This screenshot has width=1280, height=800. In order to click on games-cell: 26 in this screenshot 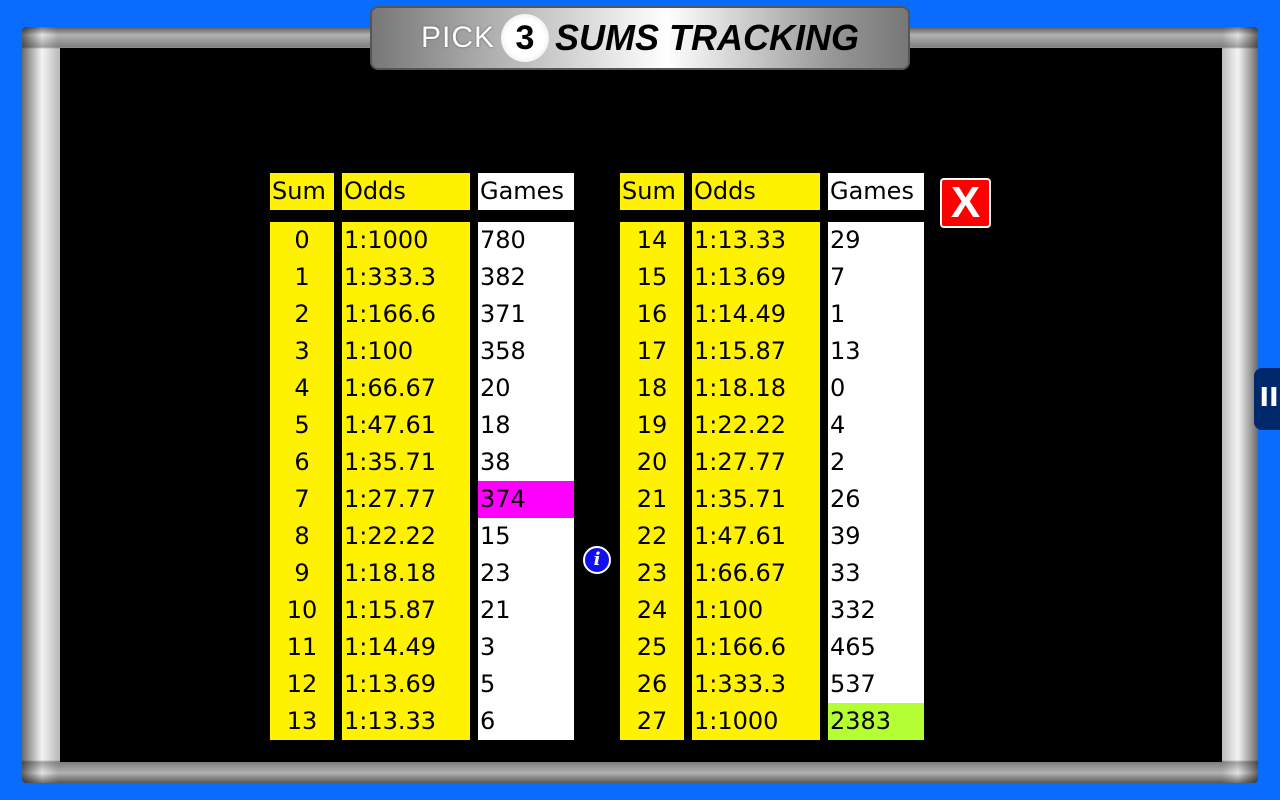, I will do `click(876, 499)`.